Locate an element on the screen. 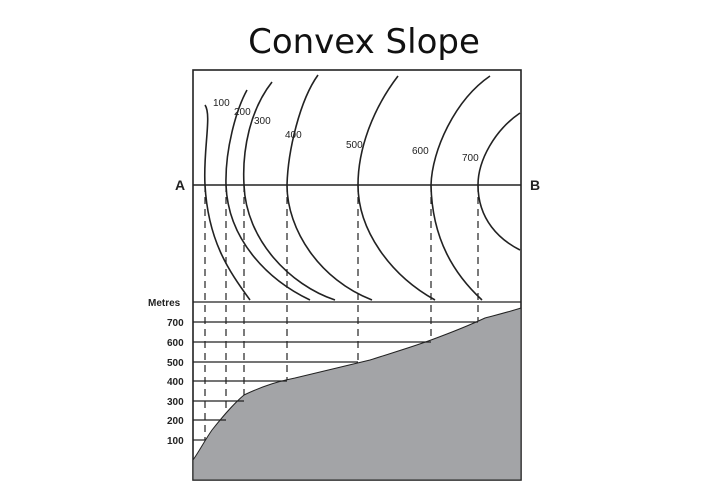 Image resolution: width=728 pixels, height=504 pixels. axis-tick-500: 500 is located at coordinates (175, 363).